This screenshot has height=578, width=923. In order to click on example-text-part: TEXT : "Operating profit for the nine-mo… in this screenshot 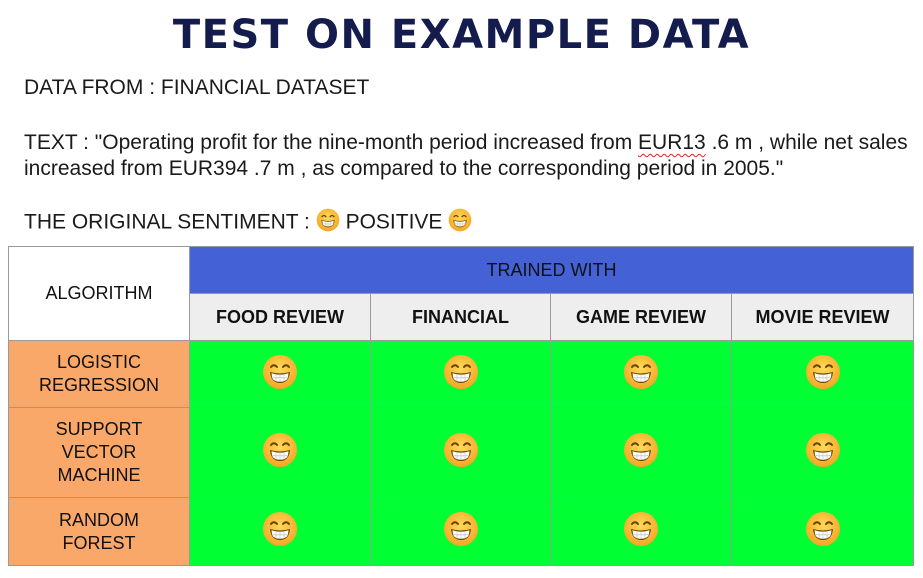, I will do `click(331, 142)`.